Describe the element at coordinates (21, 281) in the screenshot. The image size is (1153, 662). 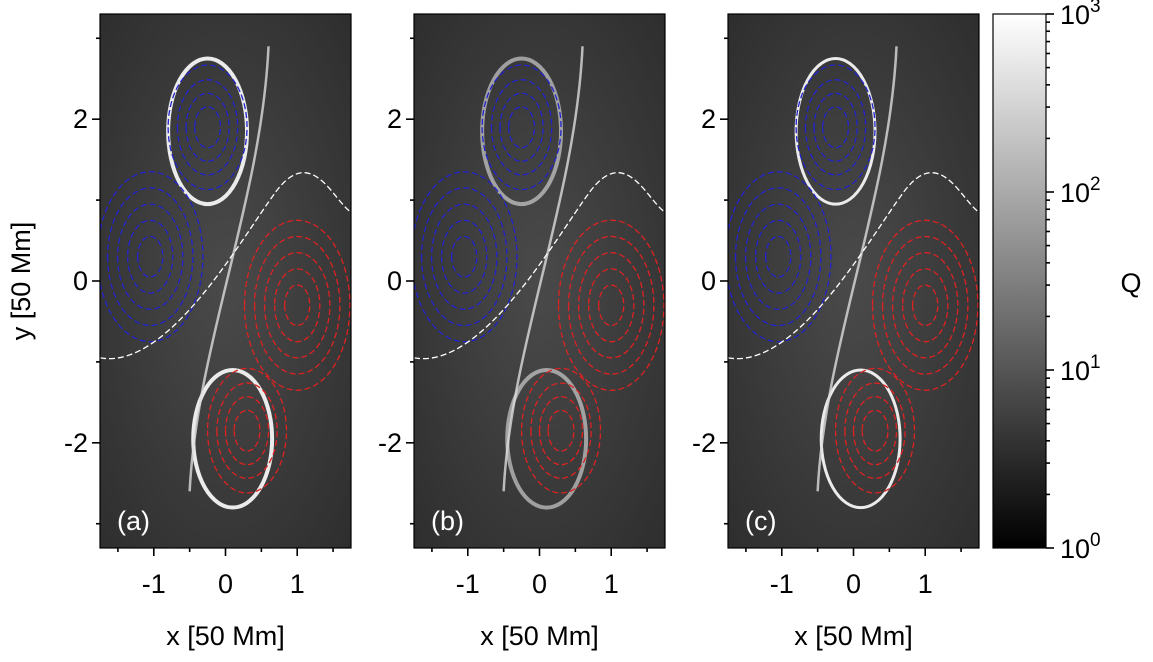
I see `y-axis-label: y [50 Mm]` at that location.